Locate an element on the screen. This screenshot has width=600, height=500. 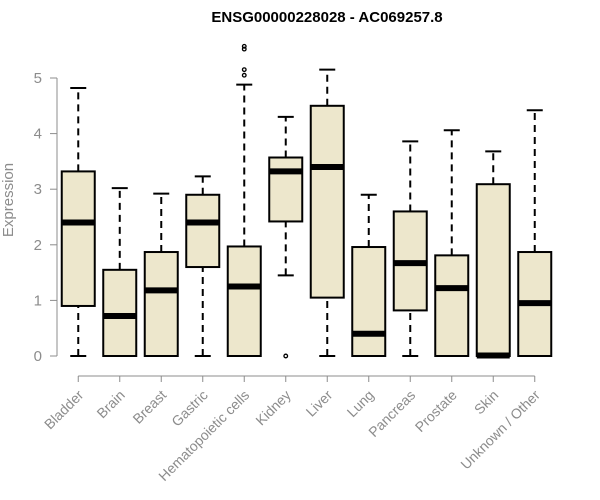
box-gastric is located at coordinates (203, 266).